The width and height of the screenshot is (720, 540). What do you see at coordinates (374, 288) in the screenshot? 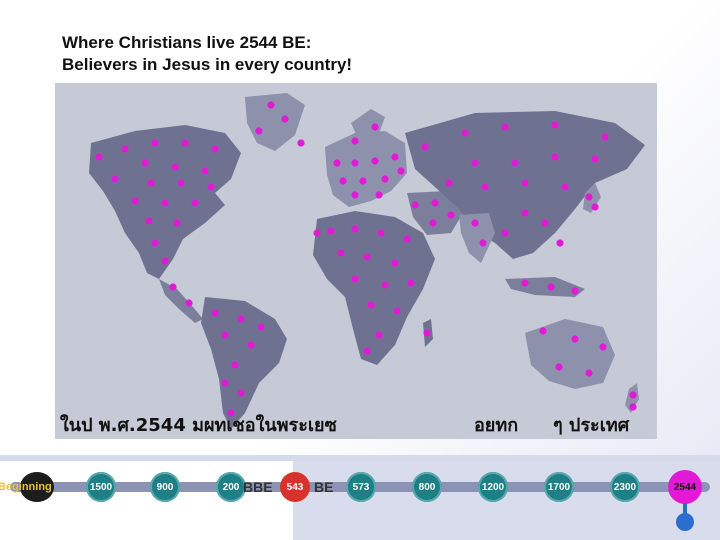
I see `africa-landmass` at bounding box center [374, 288].